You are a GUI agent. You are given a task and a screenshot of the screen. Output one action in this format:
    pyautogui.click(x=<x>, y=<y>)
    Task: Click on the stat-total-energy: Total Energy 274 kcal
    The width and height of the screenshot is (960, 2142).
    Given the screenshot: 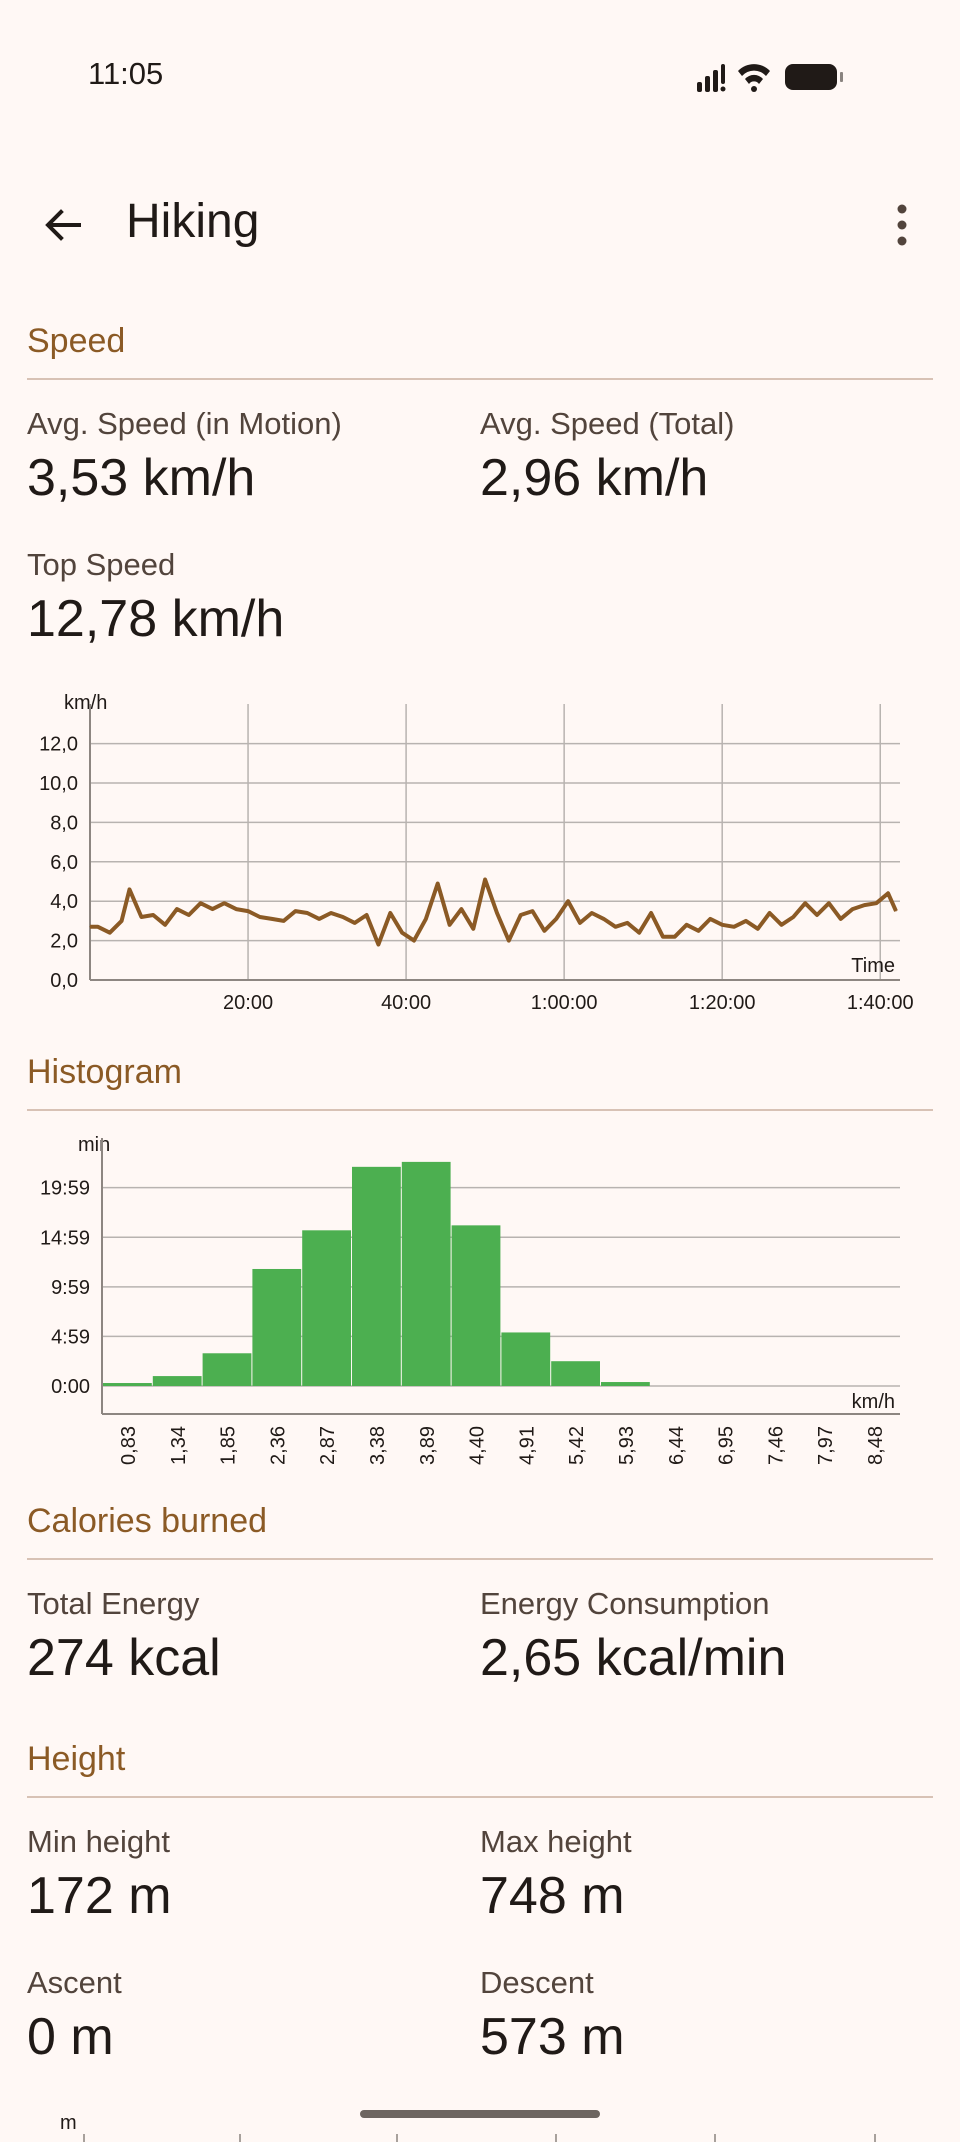 What is the action you would take?
    pyautogui.click(x=124, y=1637)
    